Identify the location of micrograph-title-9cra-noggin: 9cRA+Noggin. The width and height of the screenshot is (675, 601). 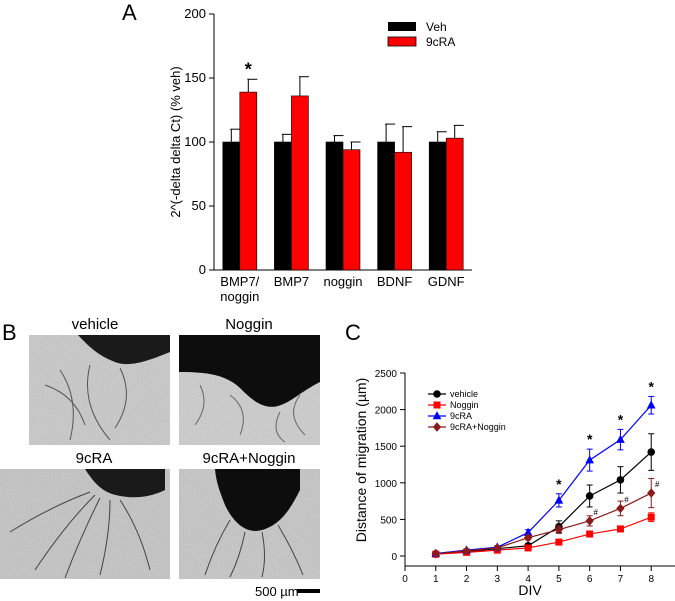
(249, 458).